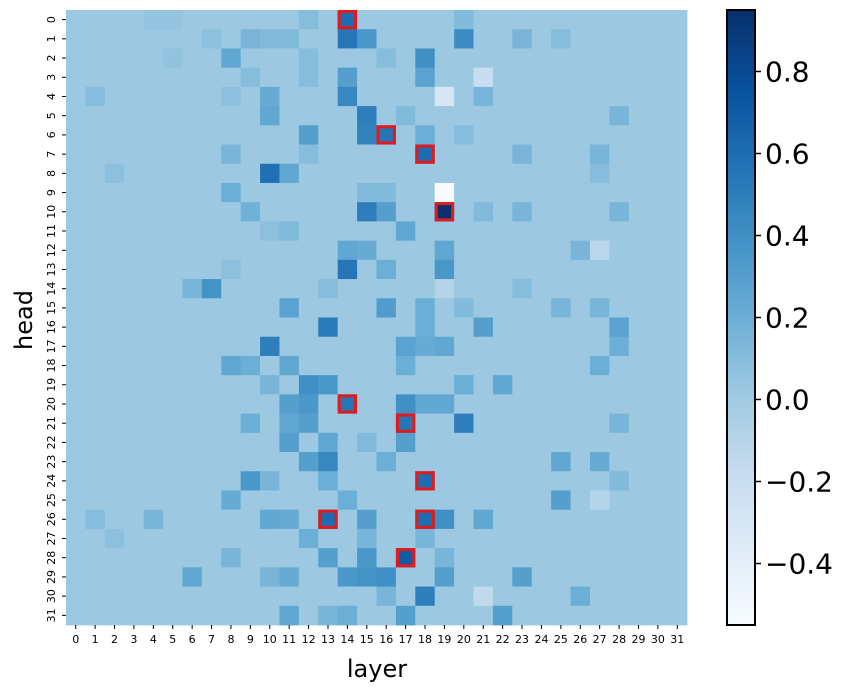 This screenshot has width=850, height=693. Describe the element at coordinates (444, 77) in the screenshot. I see `heatmap-cell-h3-l19` at that location.